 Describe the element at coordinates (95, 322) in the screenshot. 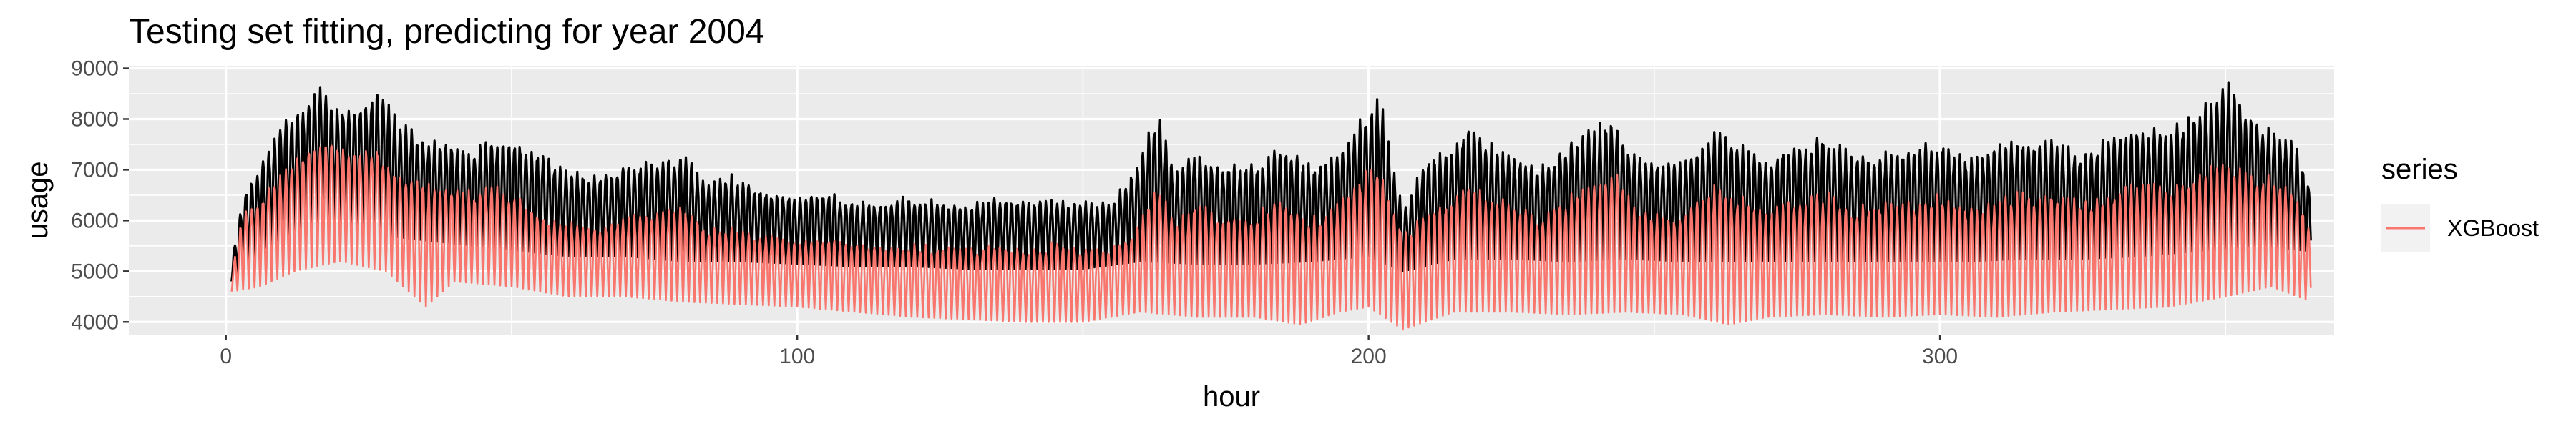

I see `y-tick-label: 4000` at that location.